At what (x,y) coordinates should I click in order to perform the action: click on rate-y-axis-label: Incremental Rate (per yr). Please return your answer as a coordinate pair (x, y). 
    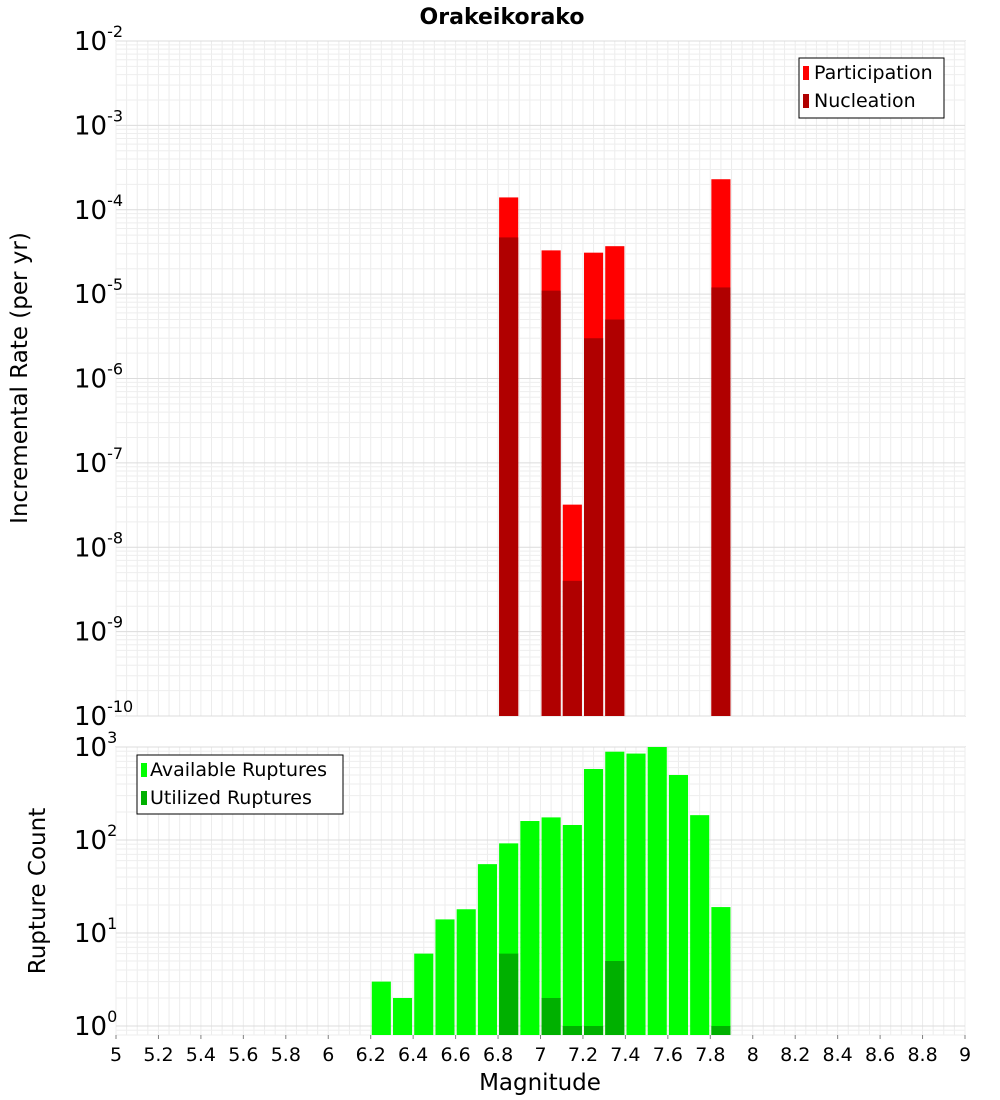
    Looking at the image, I should click on (20, 378).